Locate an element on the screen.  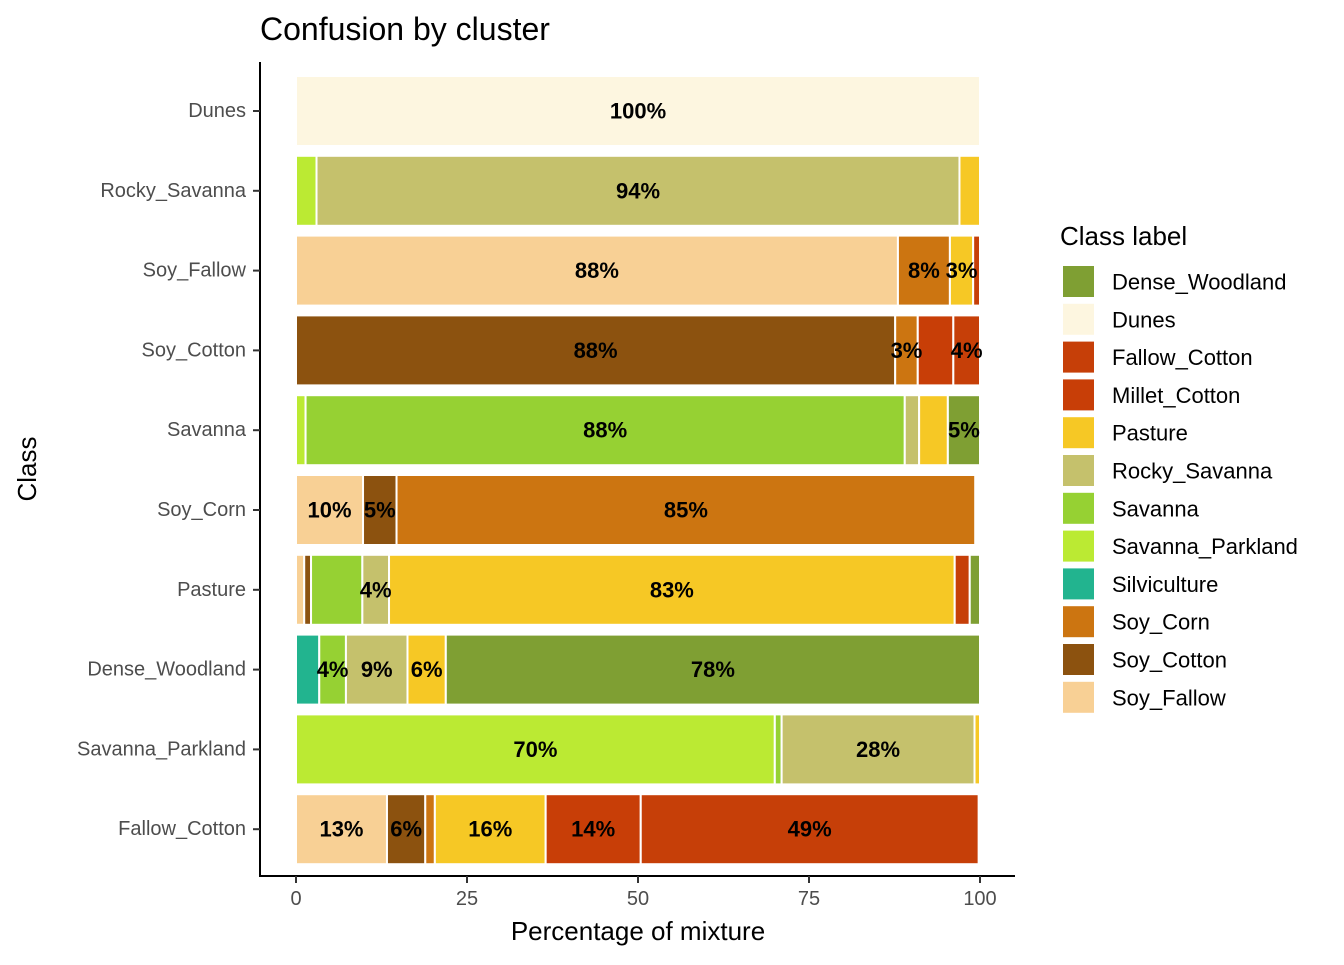
bar-segment-soy-fallow-fallow-cotton is located at coordinates (976, 270).